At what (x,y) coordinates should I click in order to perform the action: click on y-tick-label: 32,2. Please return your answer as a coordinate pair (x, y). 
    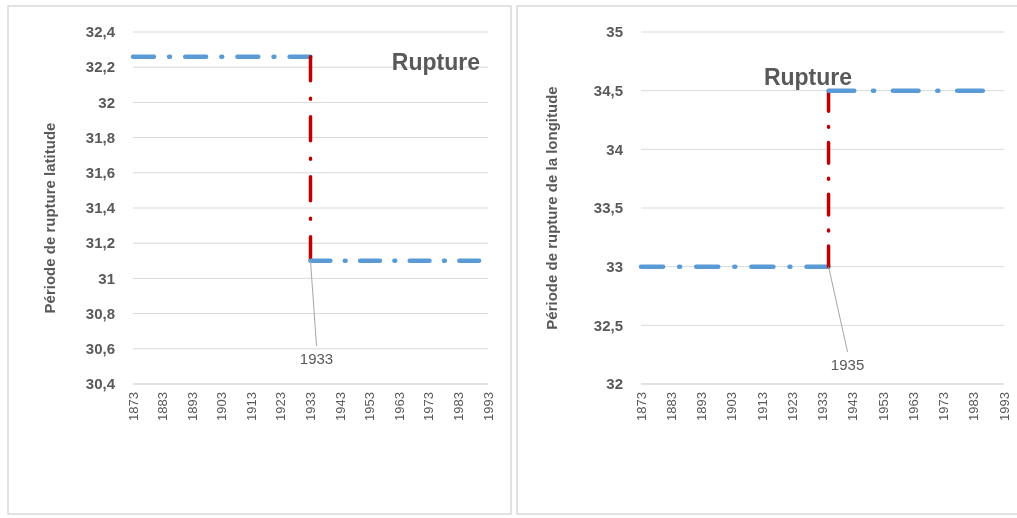
    Looking at the image, I should click on (100, 67).